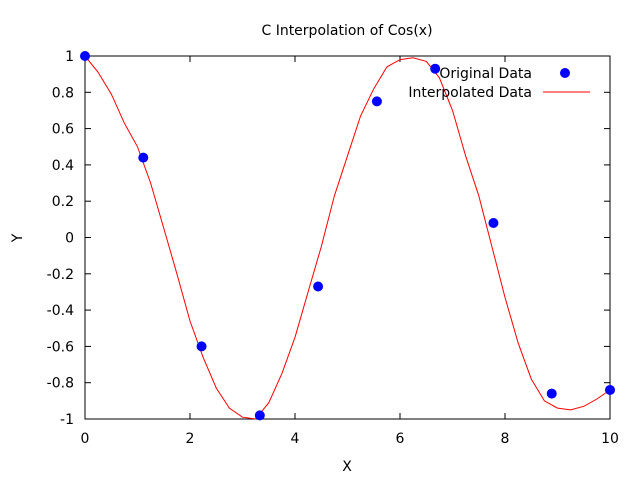 The image size is (640, 480). What do you see at coordinates (505, 439) in the screenshot?
I see `x-tick-label: 8` at bounding box center [505, 439].